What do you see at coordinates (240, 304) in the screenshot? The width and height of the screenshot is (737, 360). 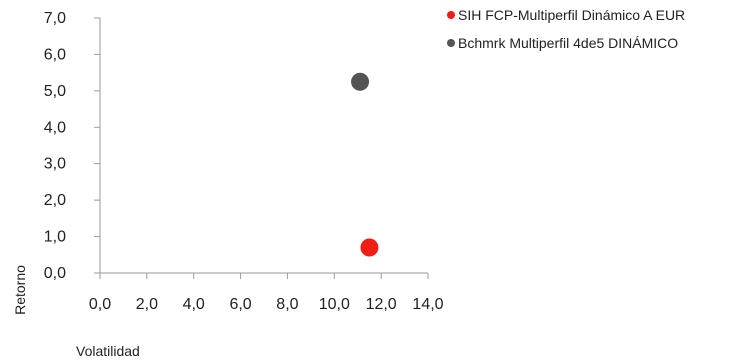 I see `x-tick-label: 6,0` at bounding box center [240, 304].